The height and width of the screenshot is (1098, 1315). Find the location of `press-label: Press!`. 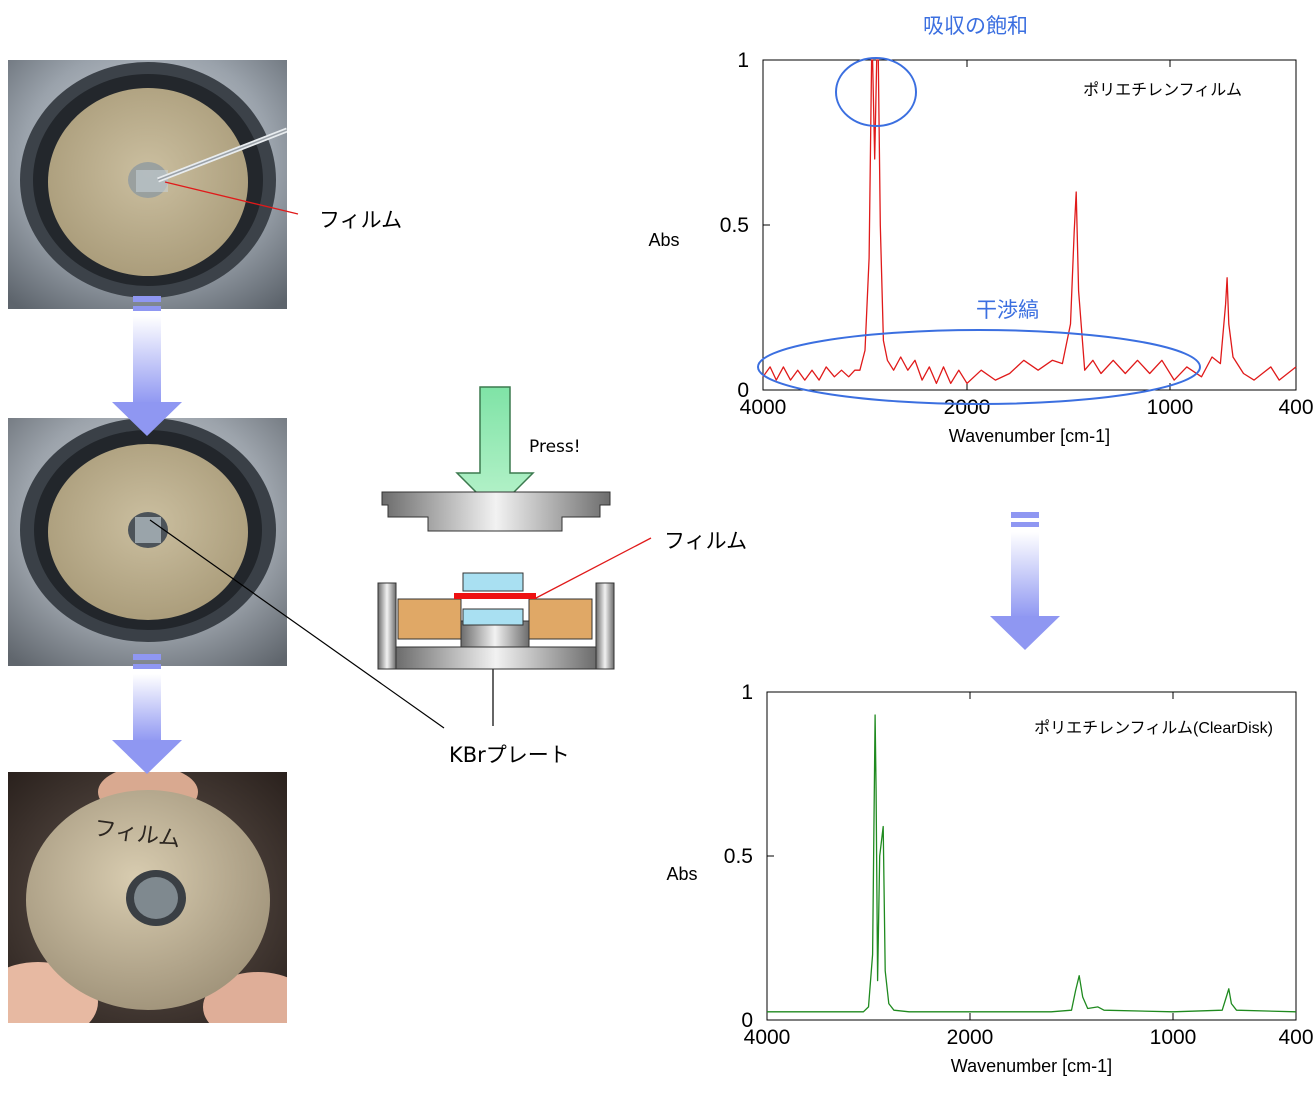

press-label: Press! is located at coordinates (555, 447).